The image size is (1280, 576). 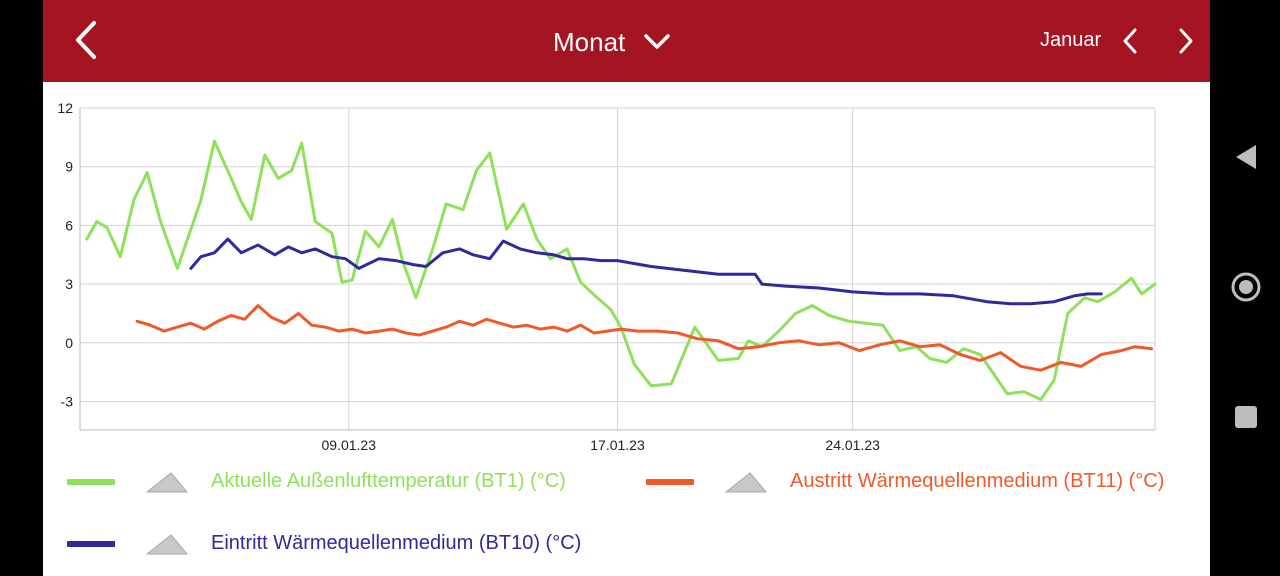 What do you see at coordinates (69, 225) in the screenshot?
I see `y-tick-label: 6` at bounding box center [69, 225].